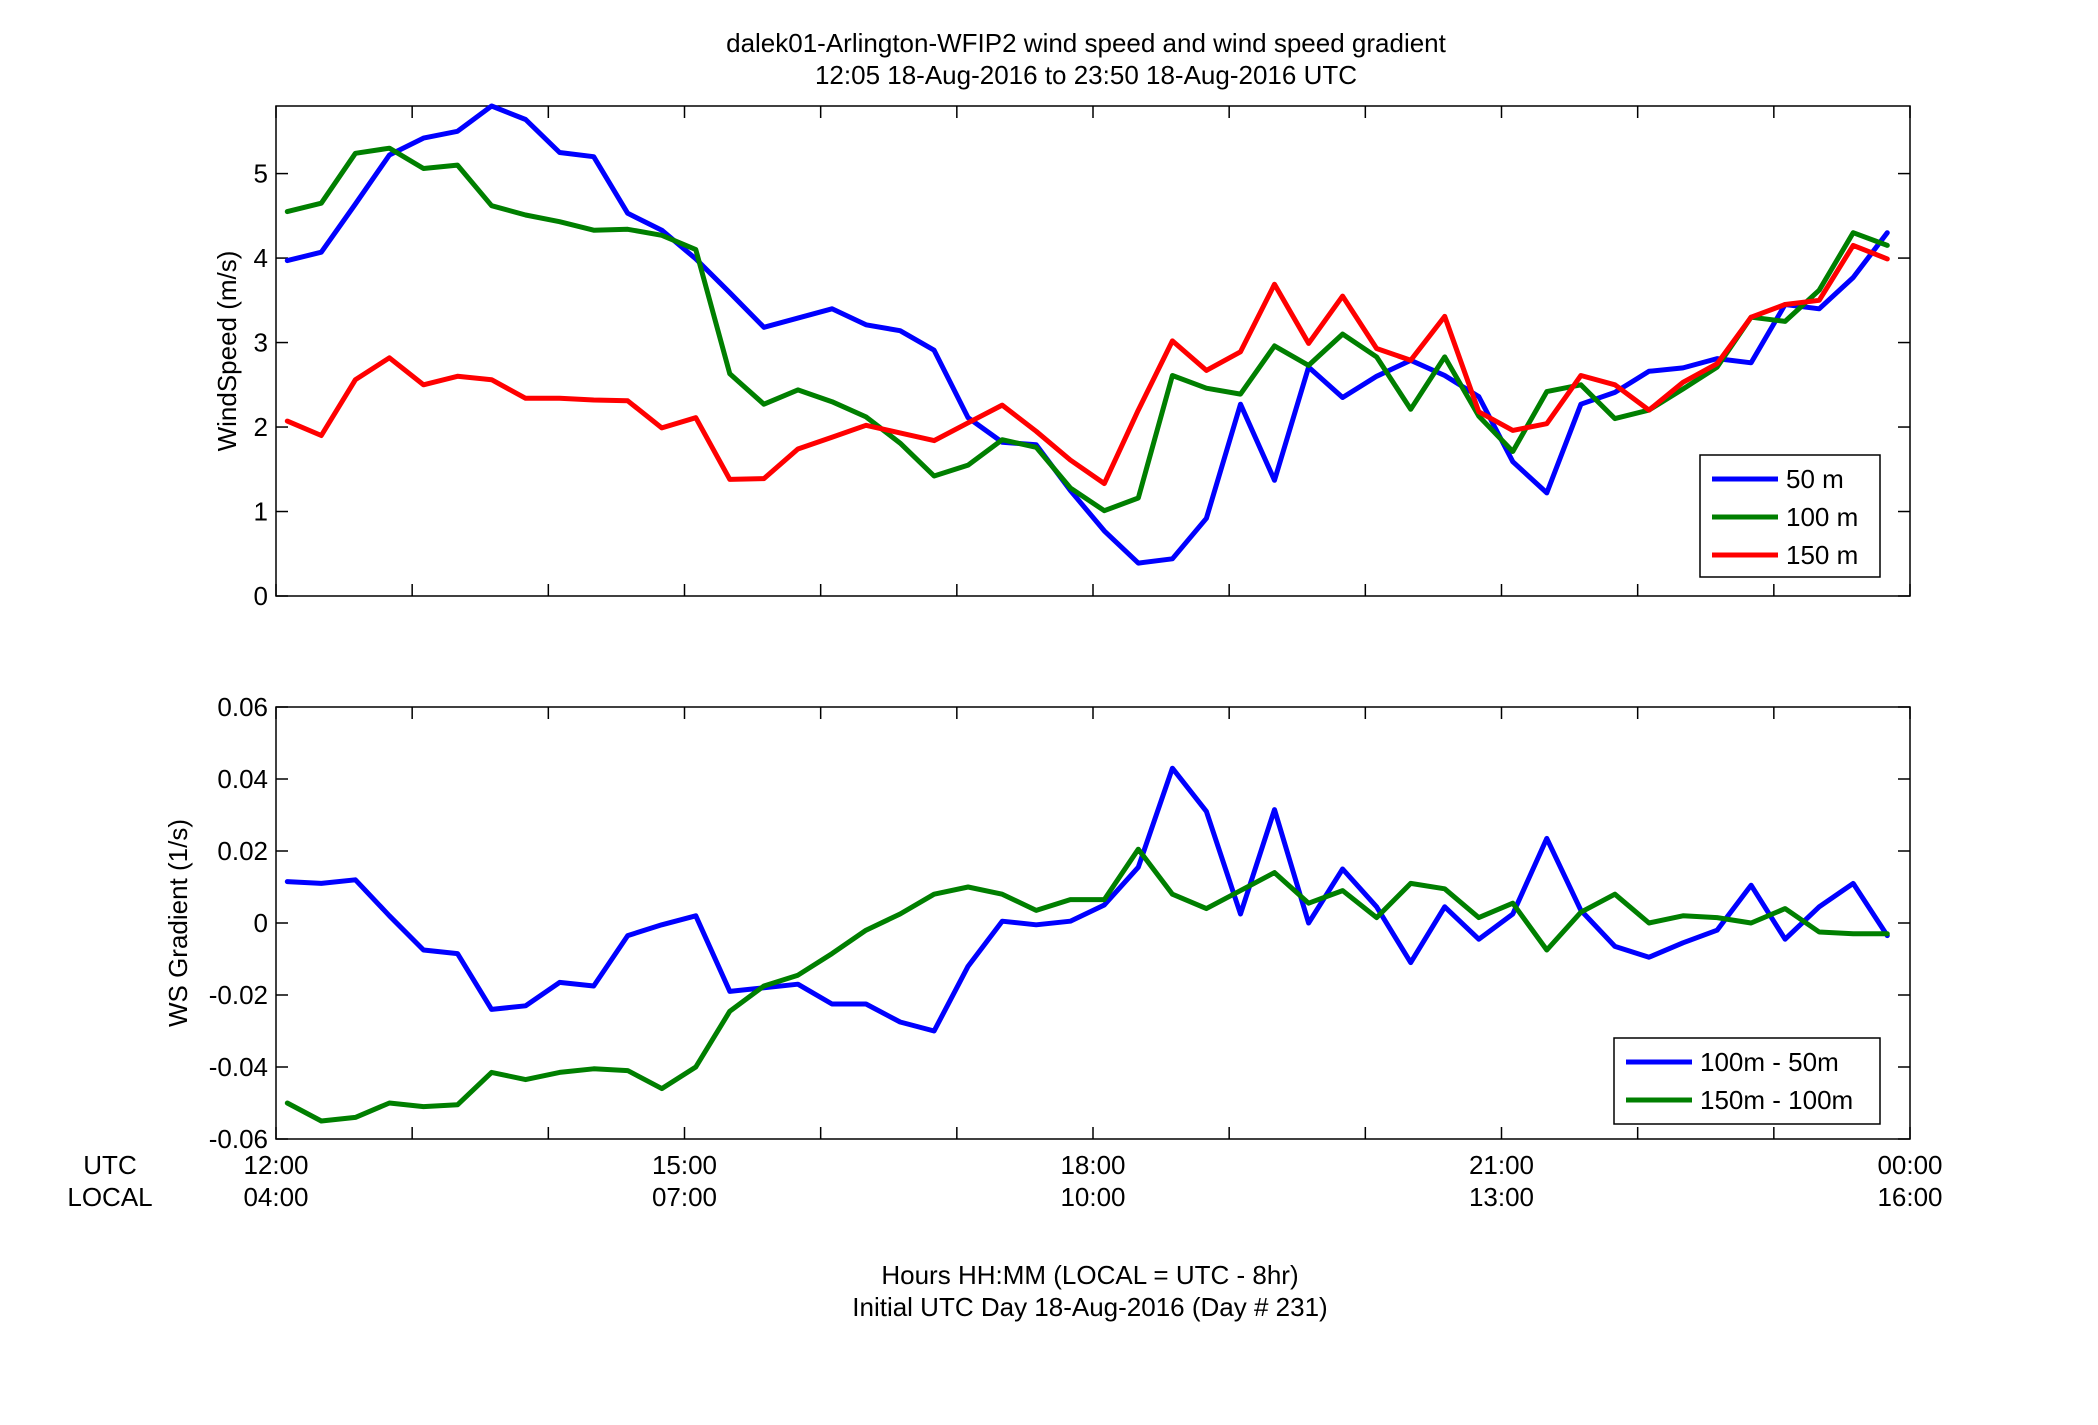  What do you see at coordinates (1089, 1307) in the screenshot?
I see `x-axis-sublabel: Initial UTC Day 18-Aug-2016 (Day # 231)` at bounding box center [1089, 1307].